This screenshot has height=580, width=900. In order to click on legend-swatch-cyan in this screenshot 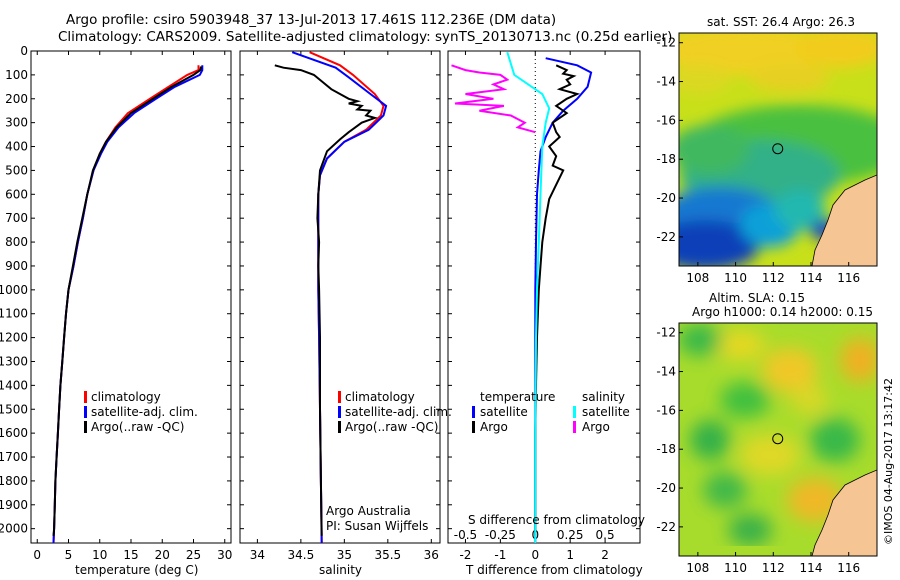, I will do `click(574, 412)`.